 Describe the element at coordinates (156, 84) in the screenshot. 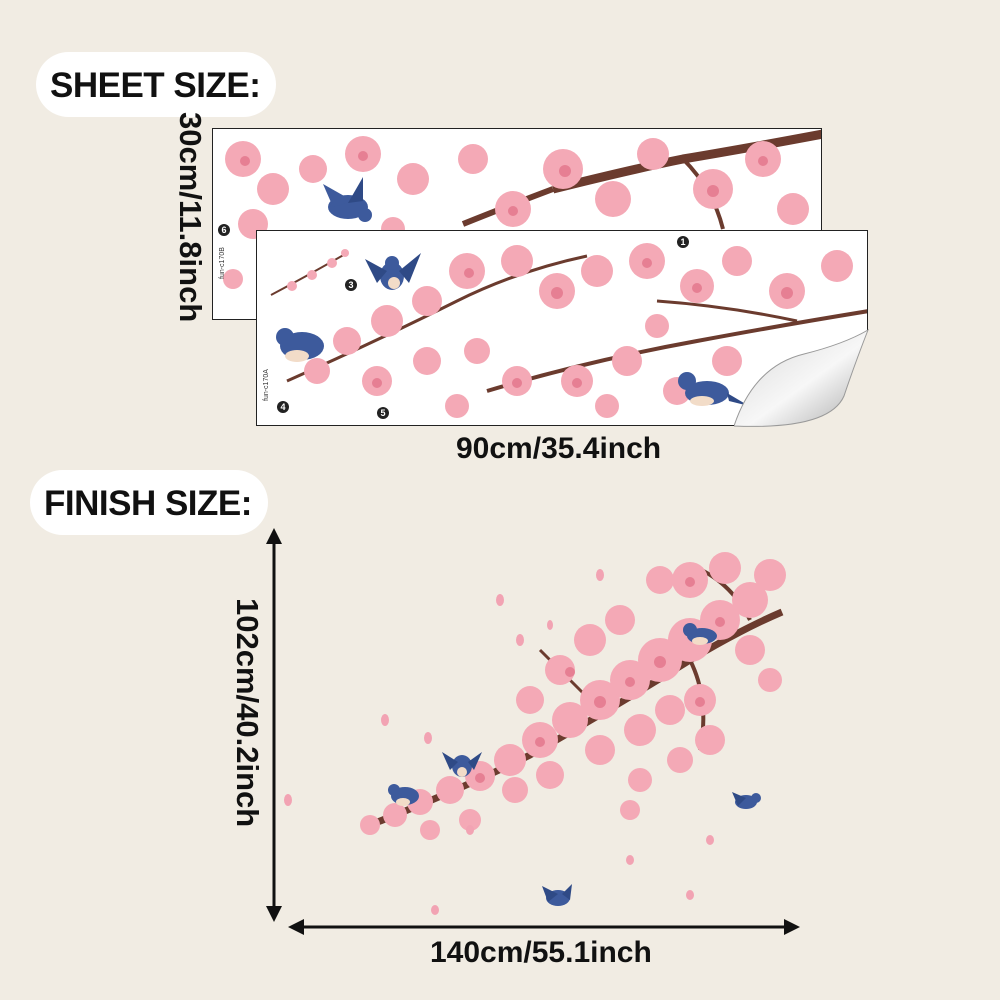

I see `sheet-size-label: SHEET SIZE:` at that location.